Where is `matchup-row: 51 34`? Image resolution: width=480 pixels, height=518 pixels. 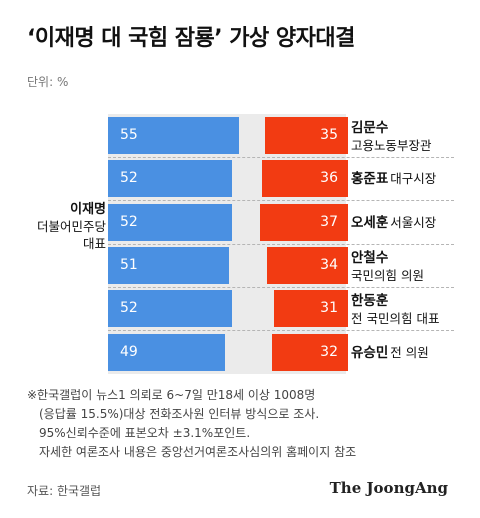 matchup-row: 51 34 is located at coordinates (228, 265).